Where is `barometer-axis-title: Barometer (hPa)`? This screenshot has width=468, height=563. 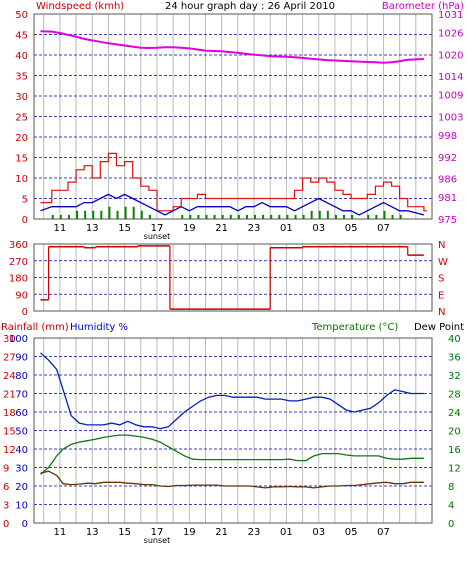 barometer-axis-title: Barometer (hPa) is located at coordinates (423, 6).